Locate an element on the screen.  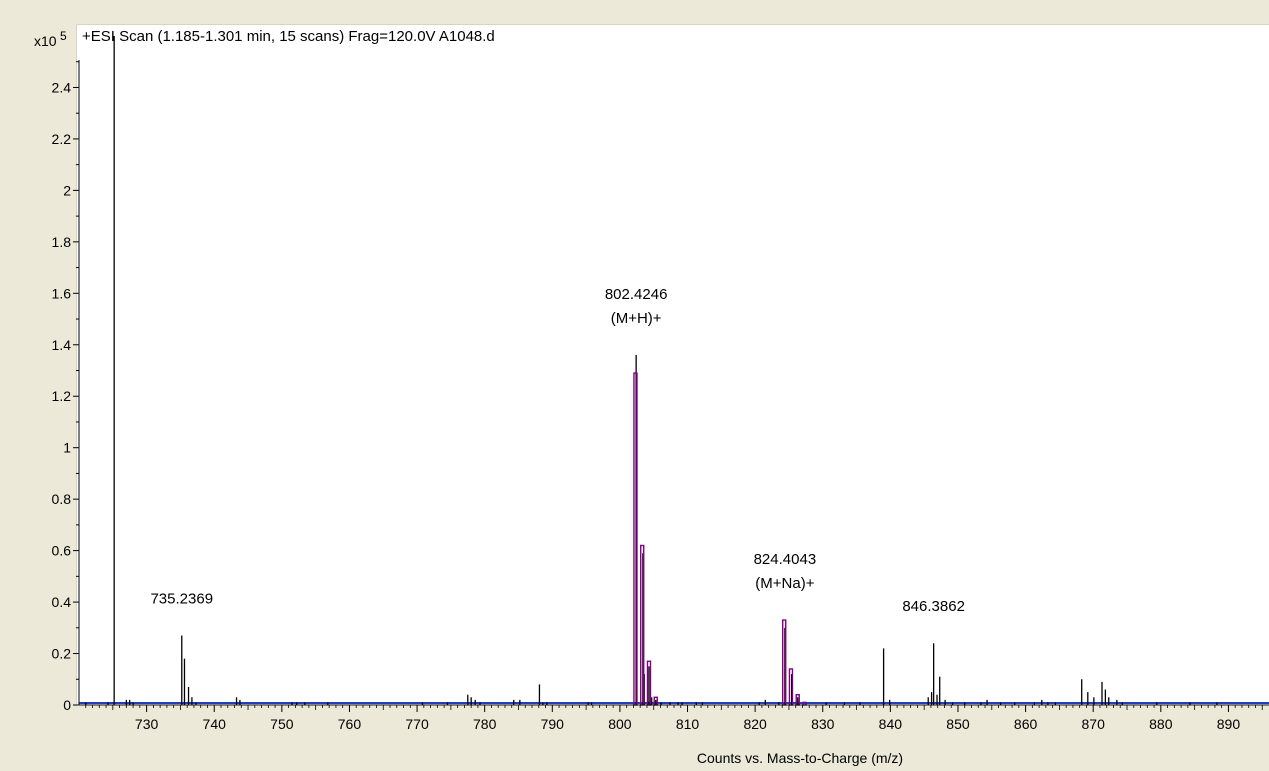
y-tick-label: 1.4 is located at coordinates (62, 345).